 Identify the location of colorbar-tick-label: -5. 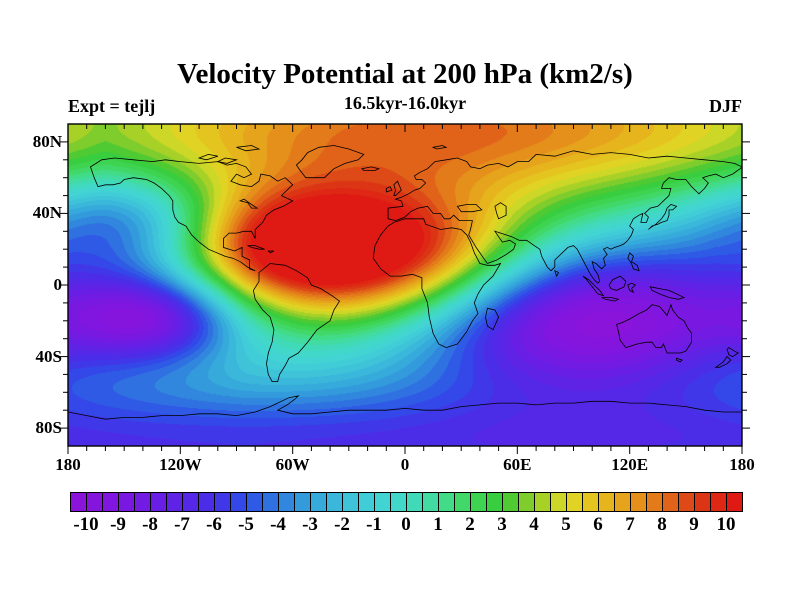
(246, 524).